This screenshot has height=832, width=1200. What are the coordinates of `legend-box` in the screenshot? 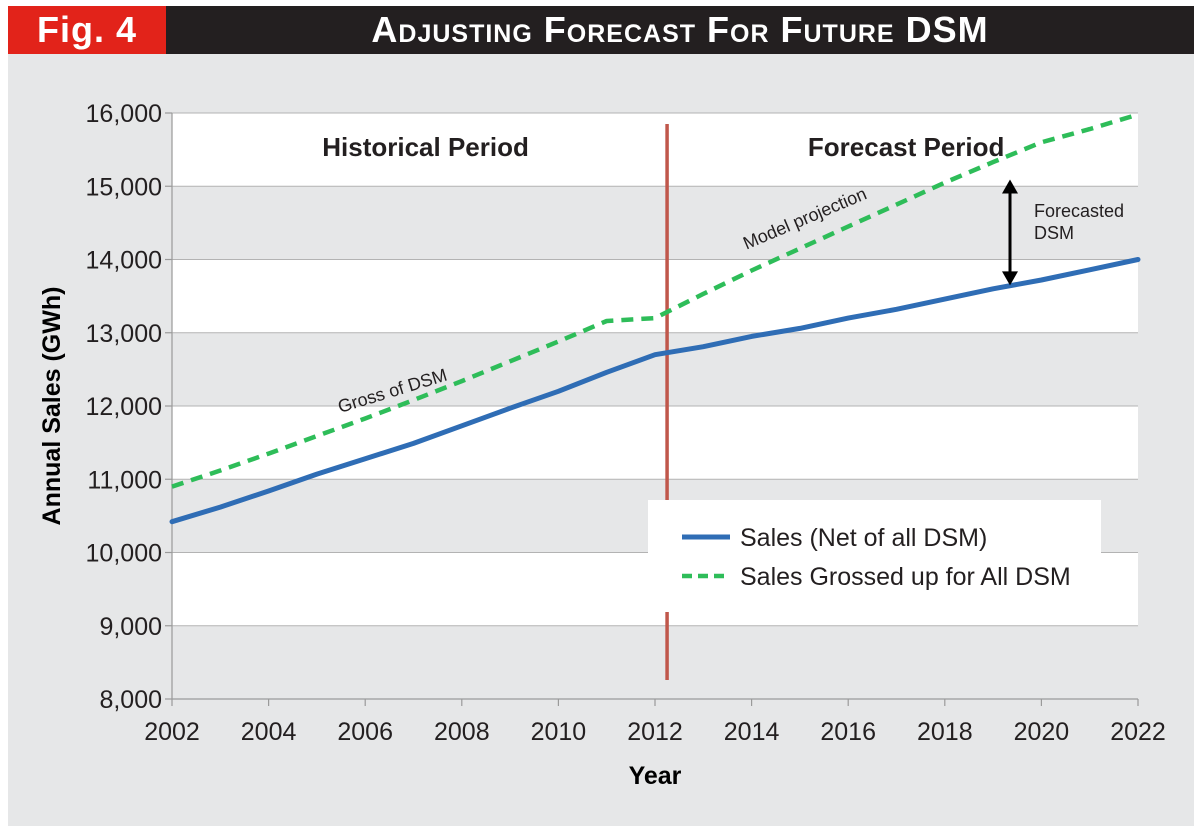 It's located at (874, 556).